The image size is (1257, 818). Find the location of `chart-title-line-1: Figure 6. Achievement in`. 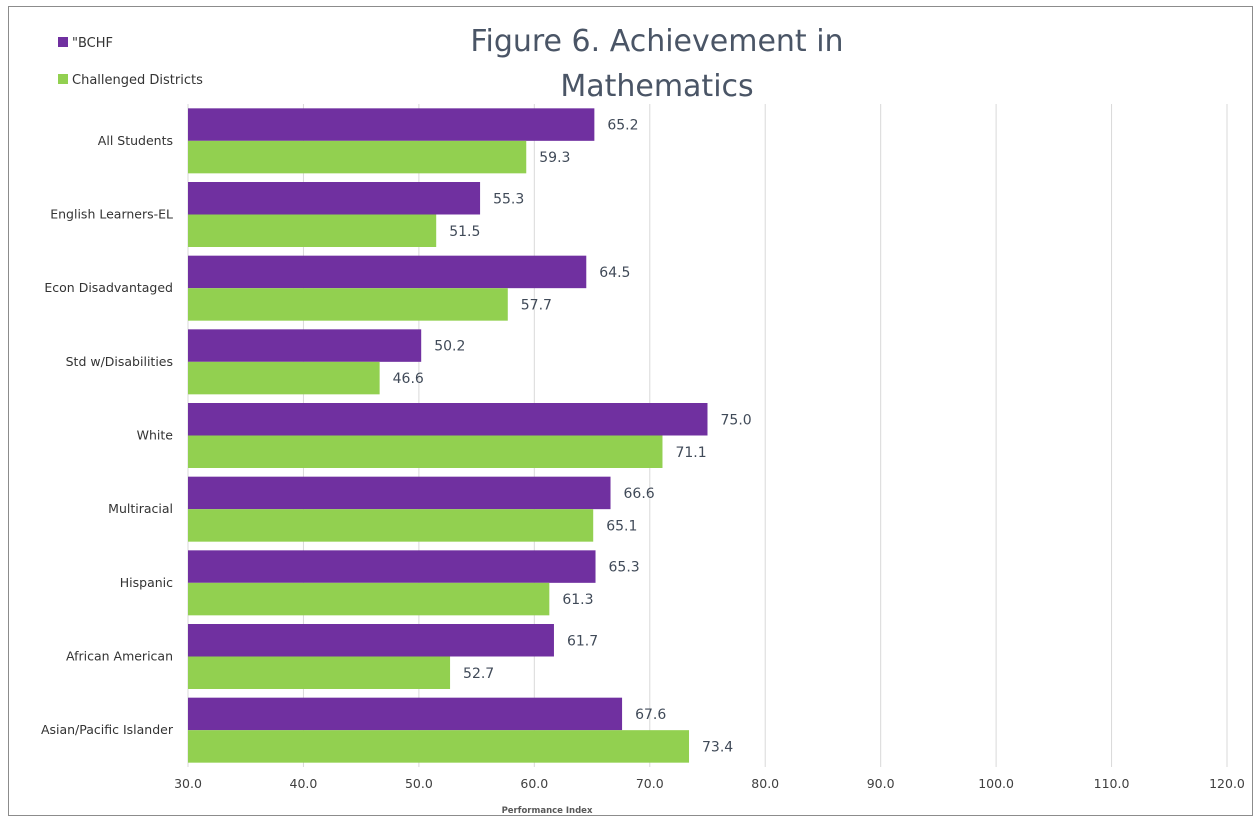

chart-title-line-1: Figure 6. Achievement in is located at coordinates (656, 41).